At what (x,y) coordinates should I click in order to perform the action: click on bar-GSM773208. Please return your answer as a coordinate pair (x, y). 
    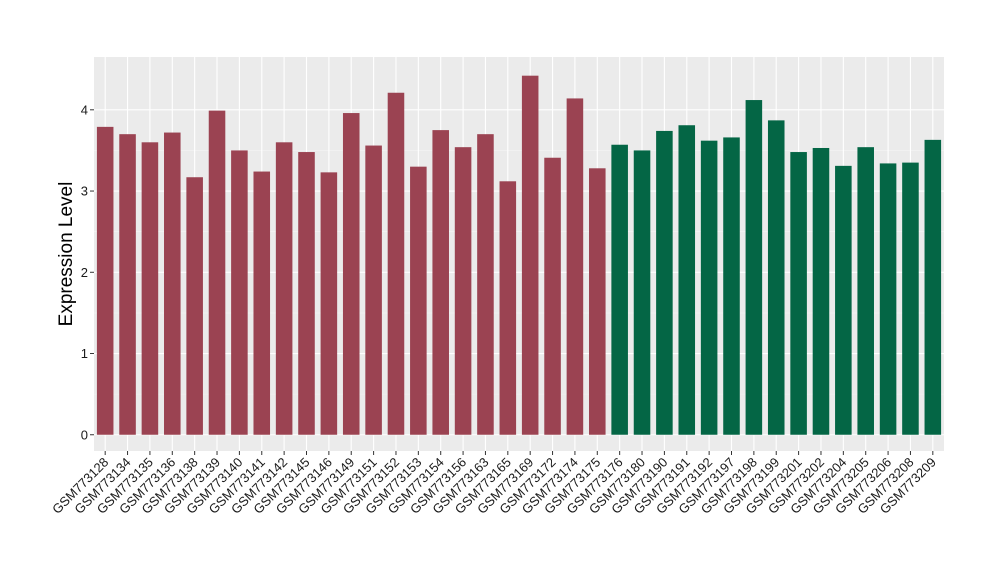
    Looking at the image, I should click on (910, 298).